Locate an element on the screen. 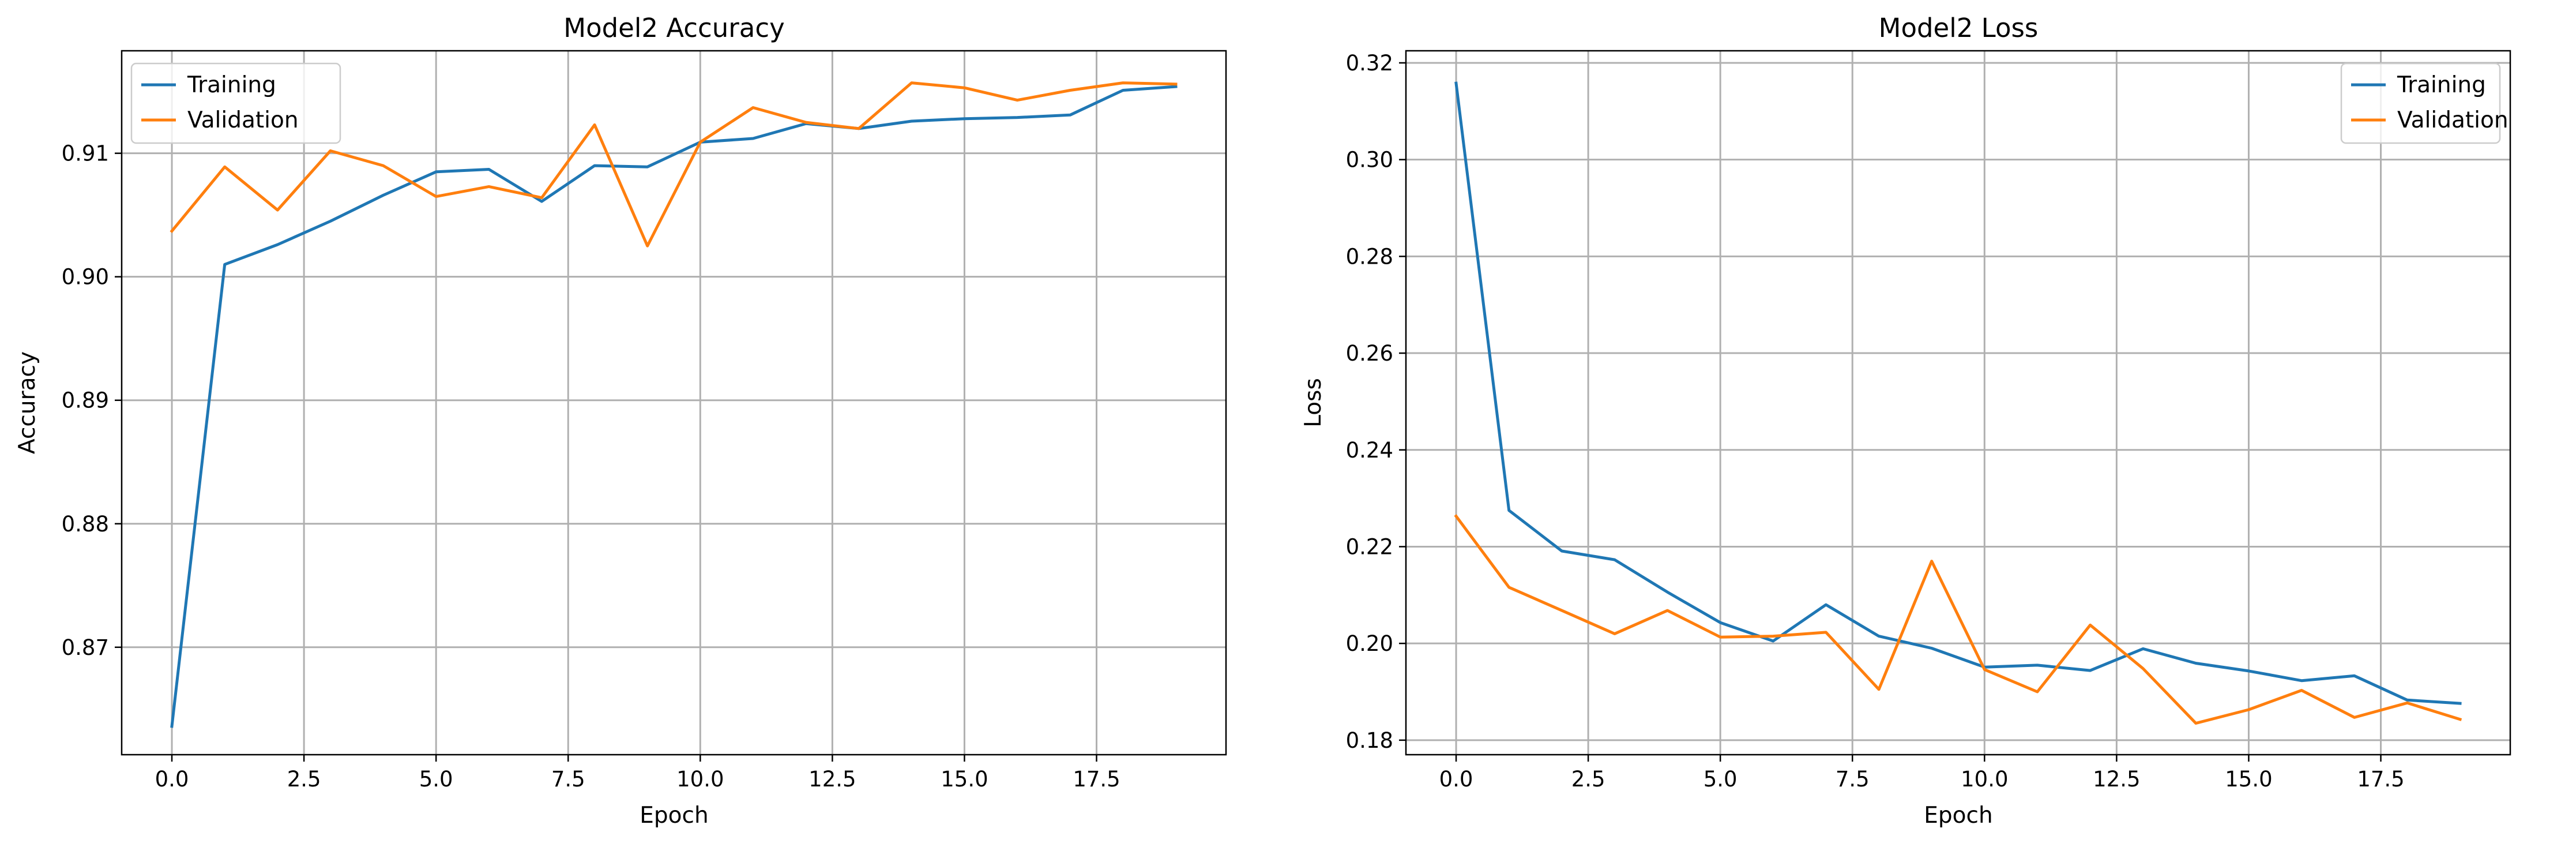  accuracy-legend: Training Validation is located at coordinates (235, 103).